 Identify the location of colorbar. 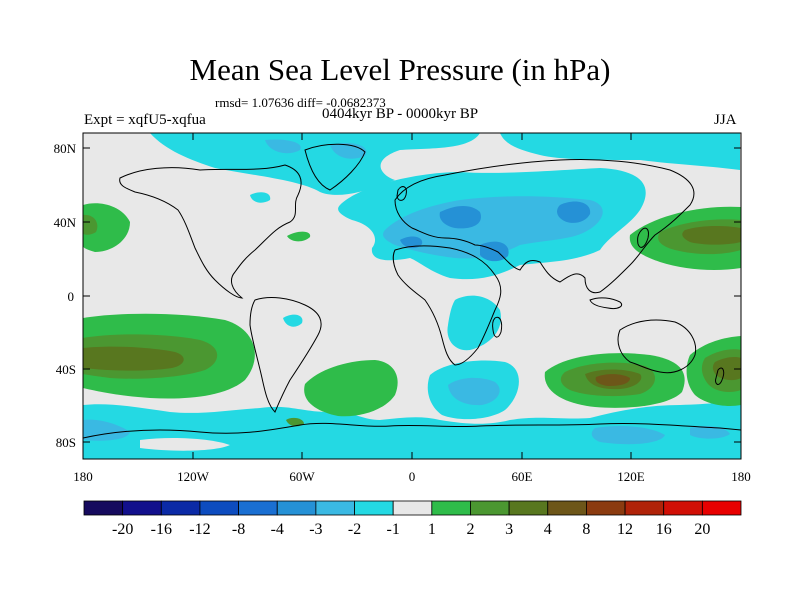
(412, 508).